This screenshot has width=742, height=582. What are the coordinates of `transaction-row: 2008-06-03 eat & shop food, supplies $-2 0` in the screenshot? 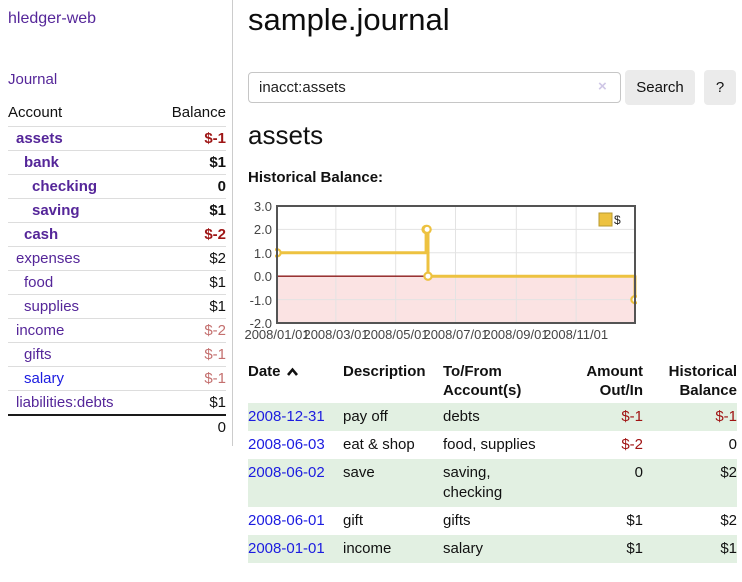 It's located at (492, 445).